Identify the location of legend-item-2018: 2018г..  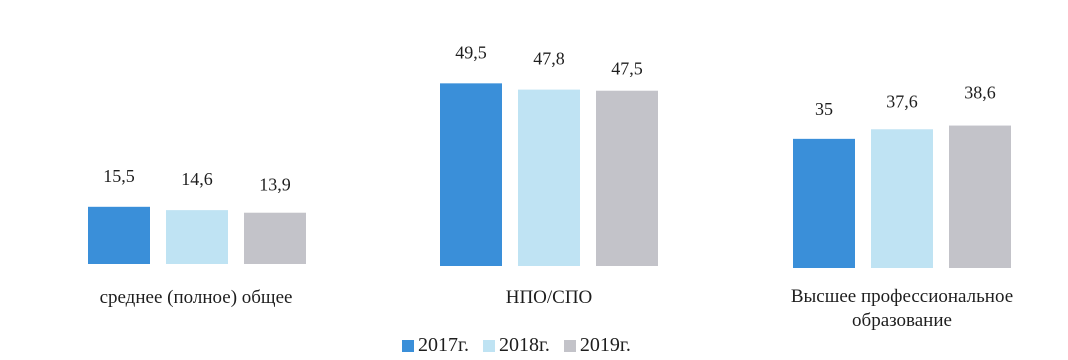
(516, 345).